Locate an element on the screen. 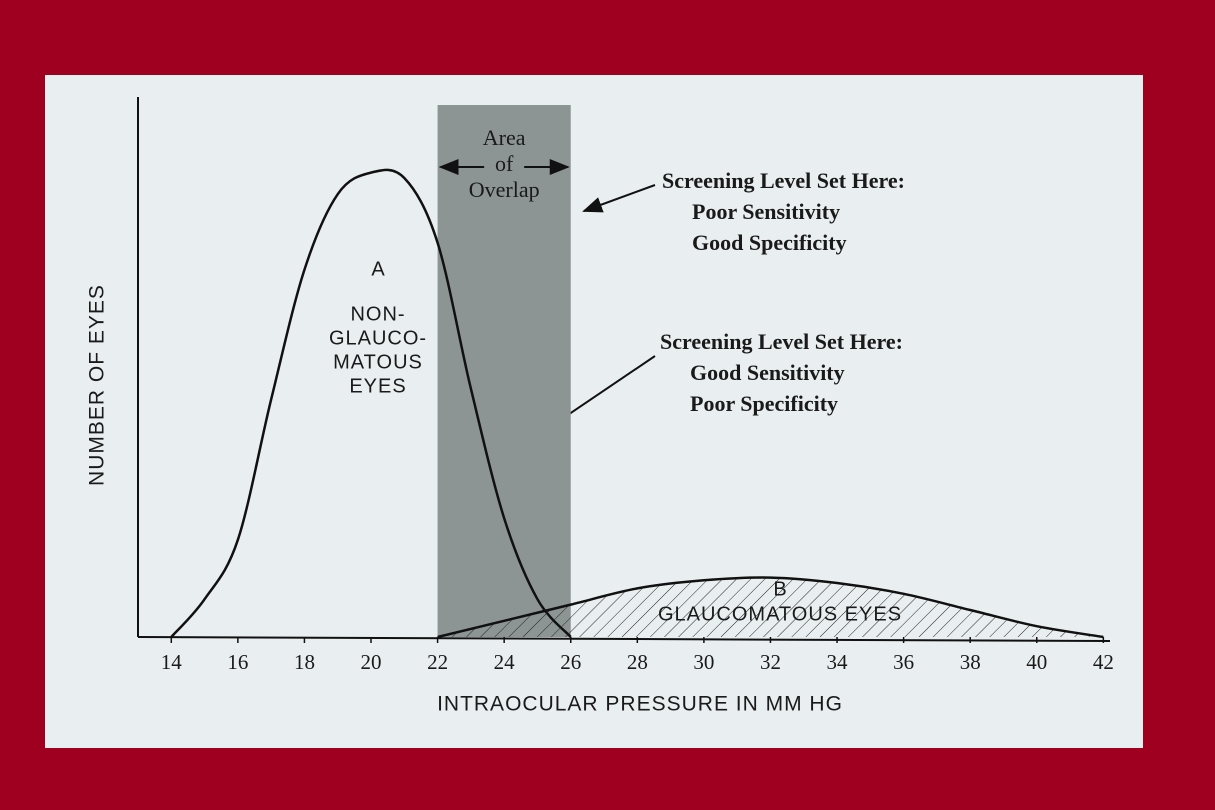  hatch-area is located at coordinates (770, 607).